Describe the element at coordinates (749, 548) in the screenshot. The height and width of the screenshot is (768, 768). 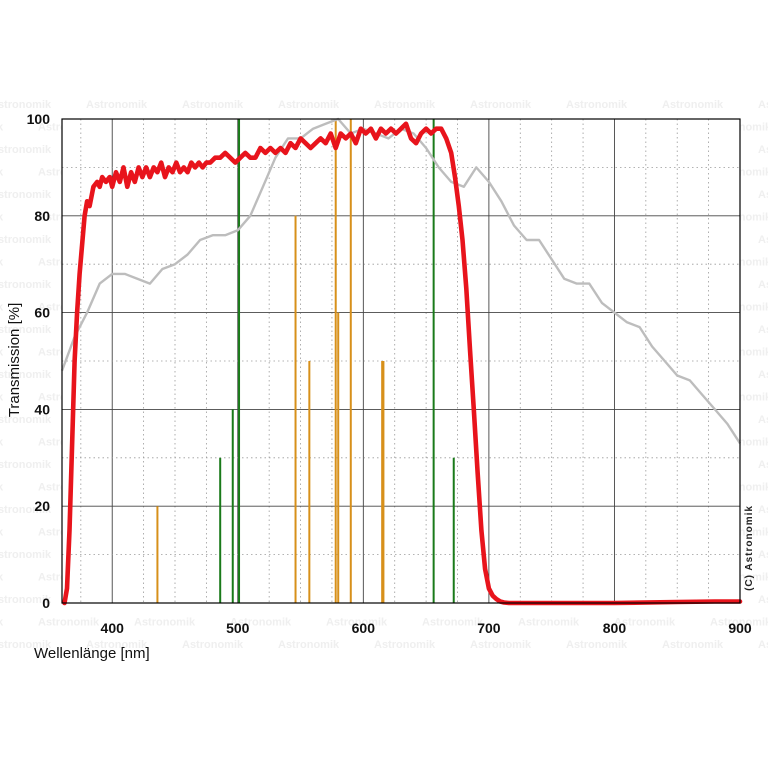
I see `copyright-credit: (C) Astronomik` at that location.